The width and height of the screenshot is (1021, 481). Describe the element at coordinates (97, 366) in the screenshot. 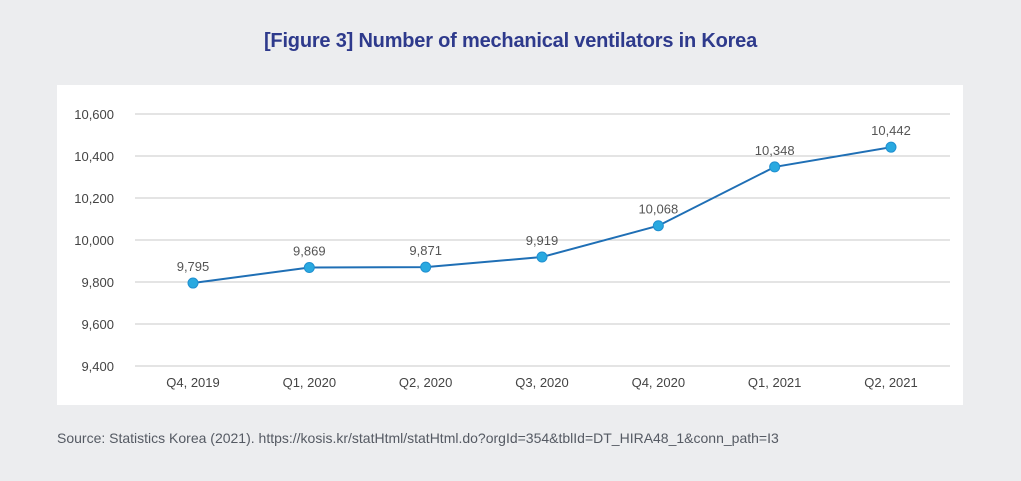

I see `y-tick-label: 9,400` at that location.